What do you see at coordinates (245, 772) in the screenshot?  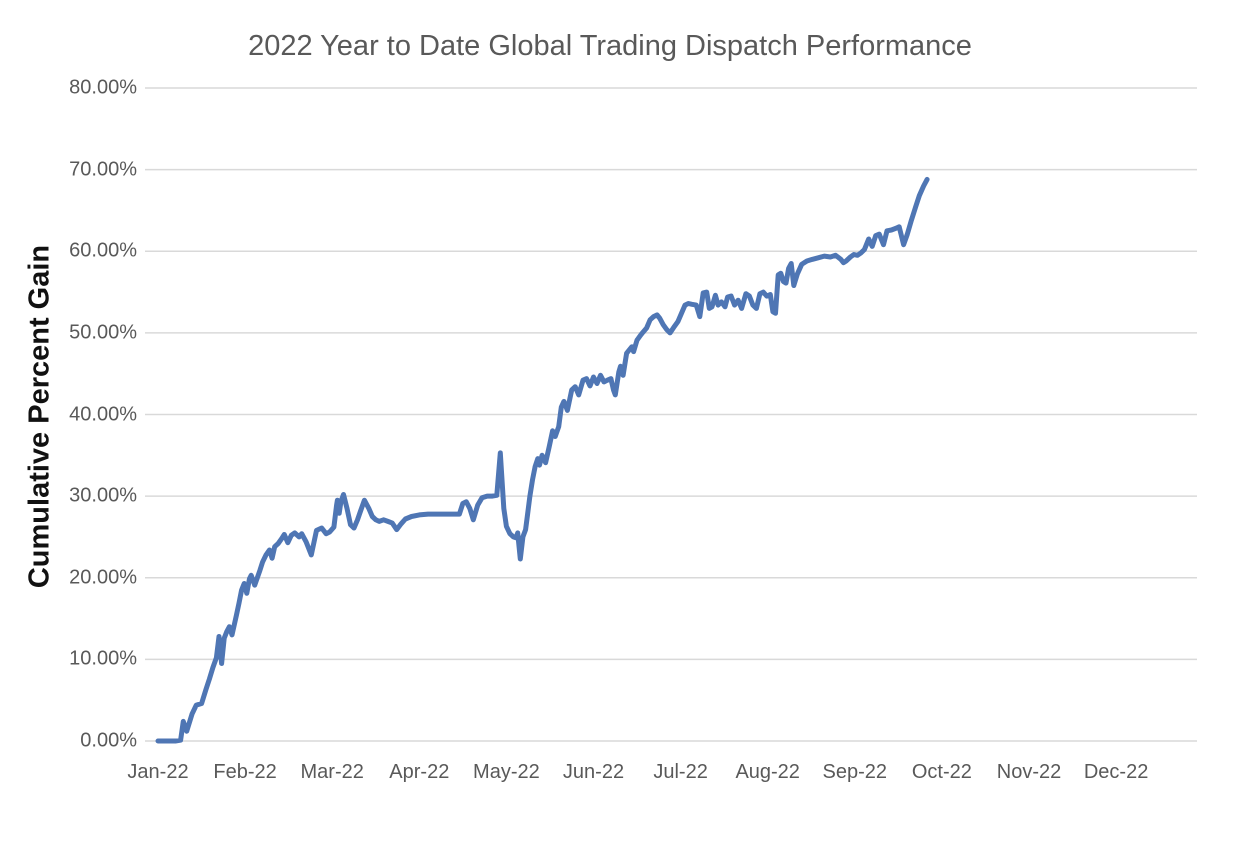 I see `x-tick-label: Feb-22` at bounding box center [245, 772].